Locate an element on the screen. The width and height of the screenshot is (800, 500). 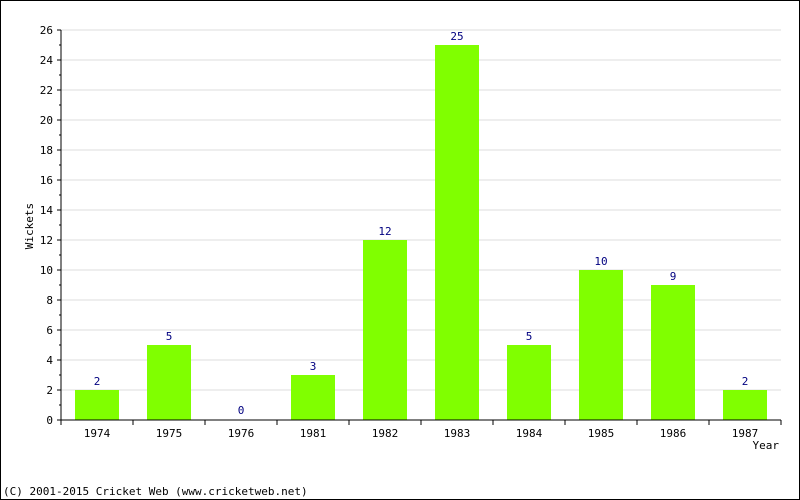
y-tick-label: 0 is located at coordinates (49, 420).